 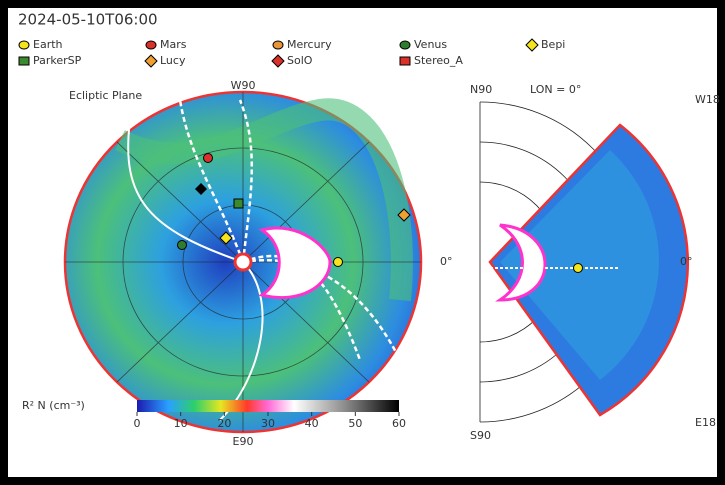 What do you see at coordinates (173, 44) in the screenshot?
I see `legend-label: Mars` at bounding box center [173, 44].